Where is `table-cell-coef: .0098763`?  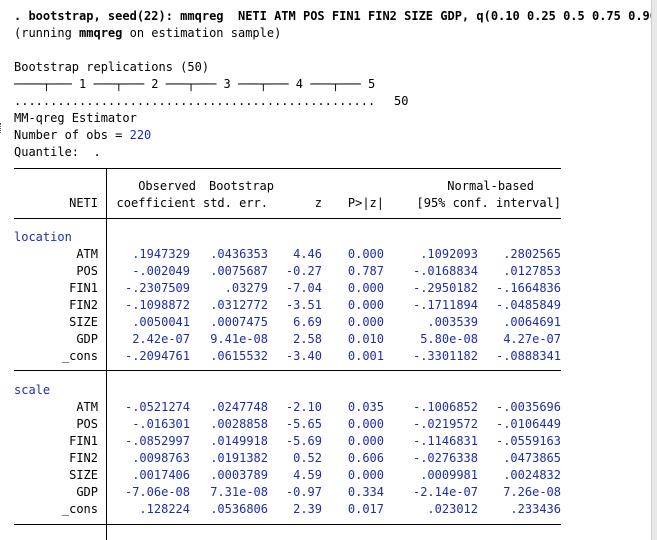
table-cell-coef: .0098763 is located at coordinates (161, 458).